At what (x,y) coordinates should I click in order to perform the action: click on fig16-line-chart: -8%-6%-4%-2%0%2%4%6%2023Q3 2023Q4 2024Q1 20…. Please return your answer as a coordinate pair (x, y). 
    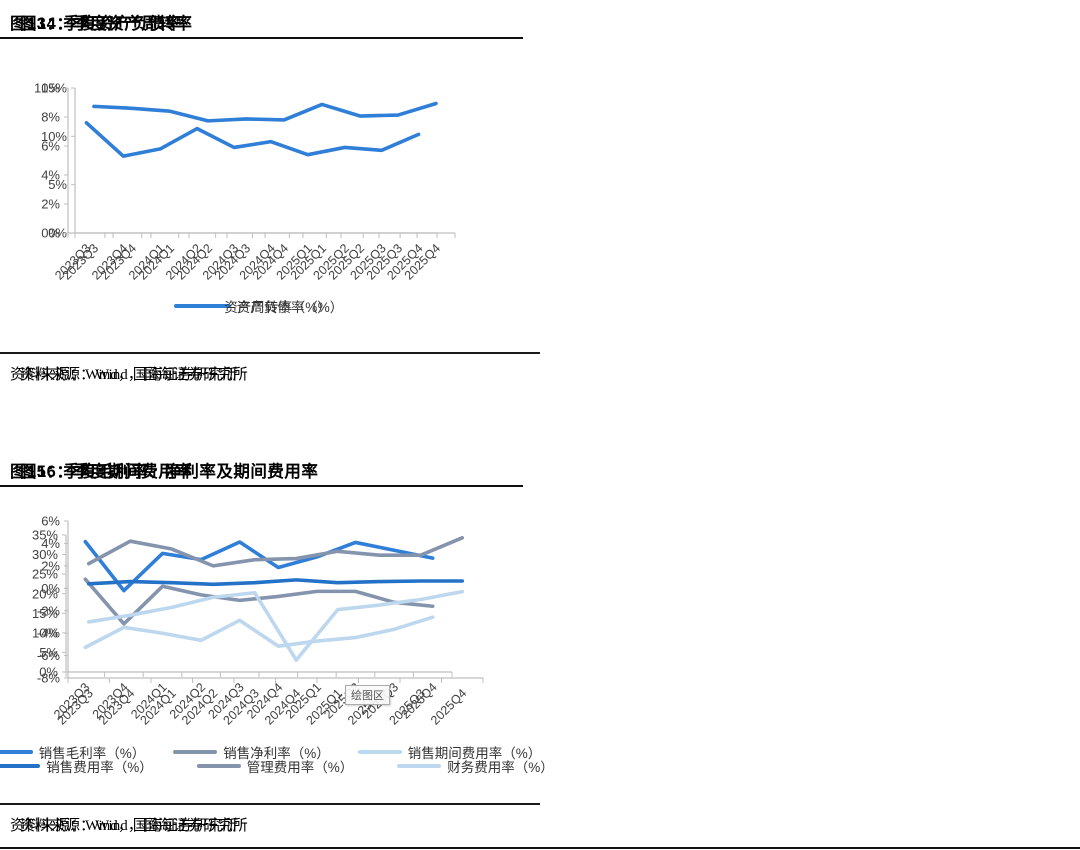
    Looking at the image, I should click on (260, 621).